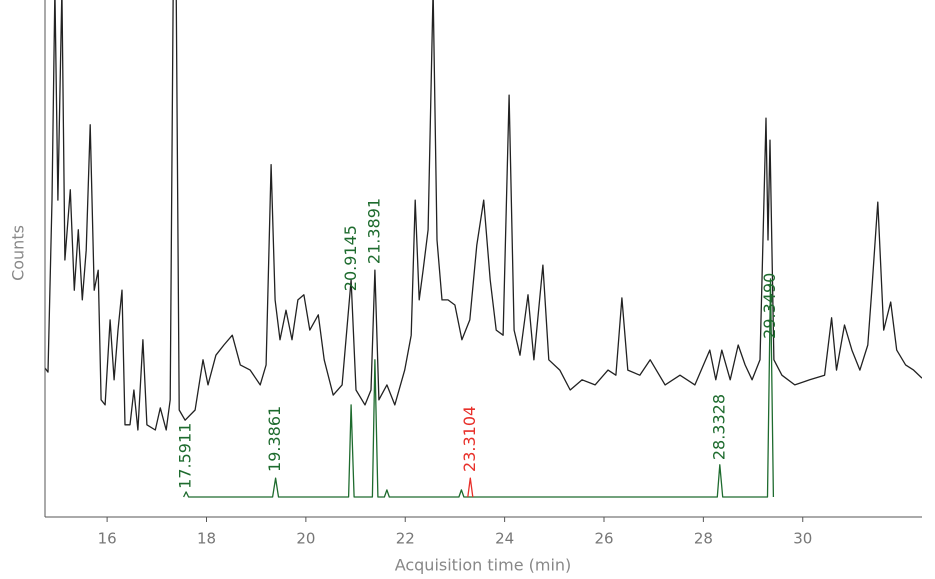 This screenshot has width=935, height=579. What do you see at coordinates (350, 258) in the screenshot?
I see `peak-label: 20.9145` at bounding box center [350, 258].